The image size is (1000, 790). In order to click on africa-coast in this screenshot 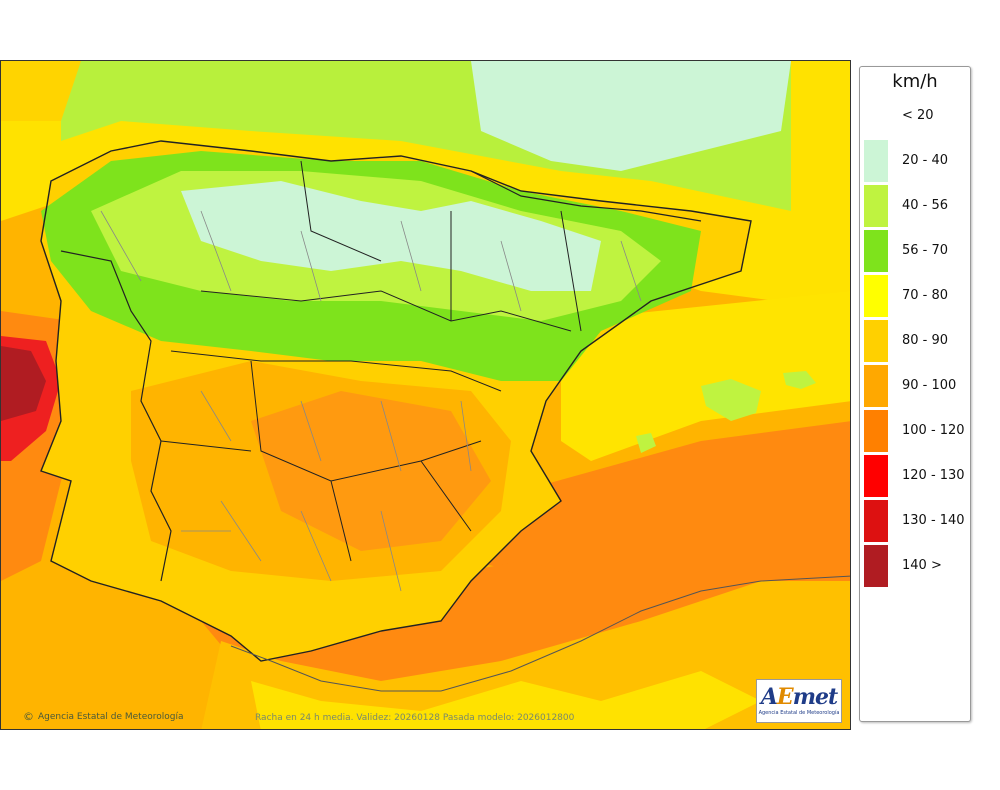, I will do `click(540, 633)`.